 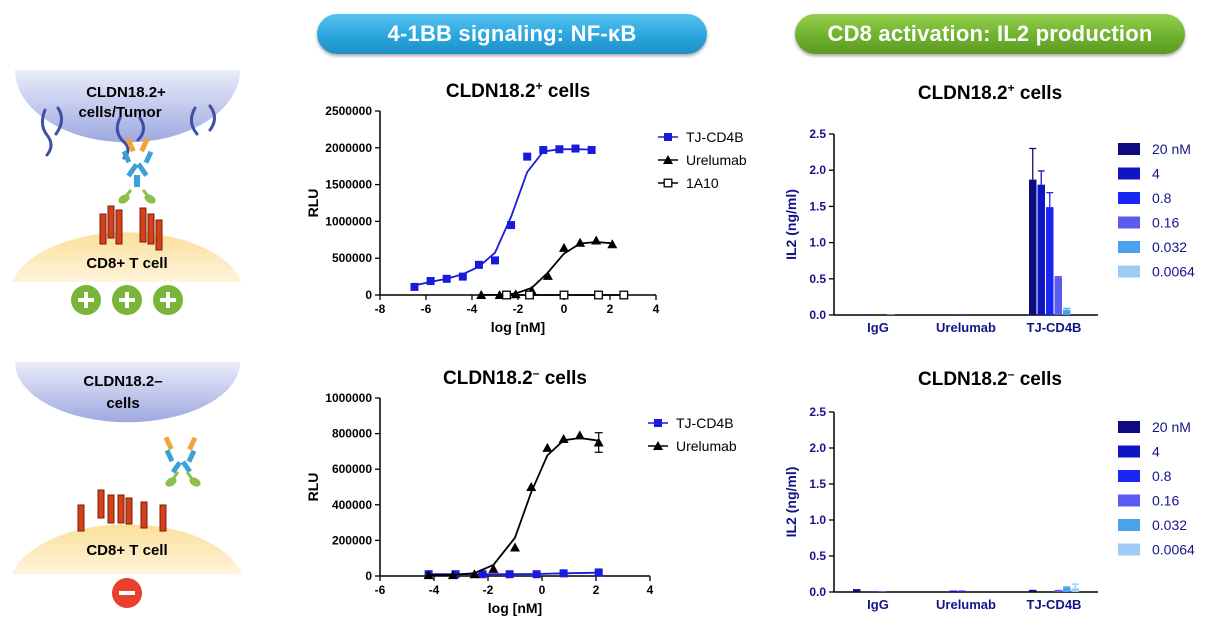 What do you see at coordinates (1156, 452) in the screenshot?
I see `legend-label: 4` at bounding box center [1156, 452].